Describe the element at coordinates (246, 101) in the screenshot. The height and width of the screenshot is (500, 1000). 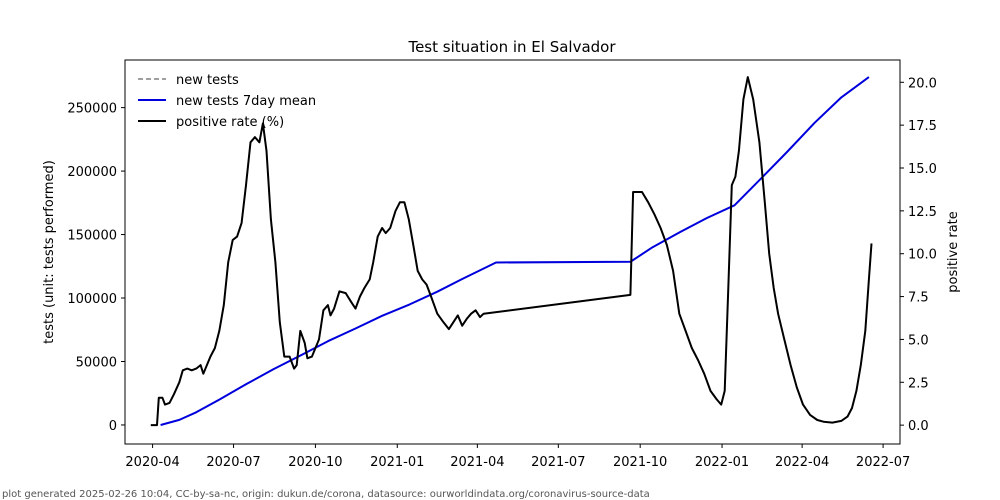
I see `legend-label: new tests 7day mean` at that location.